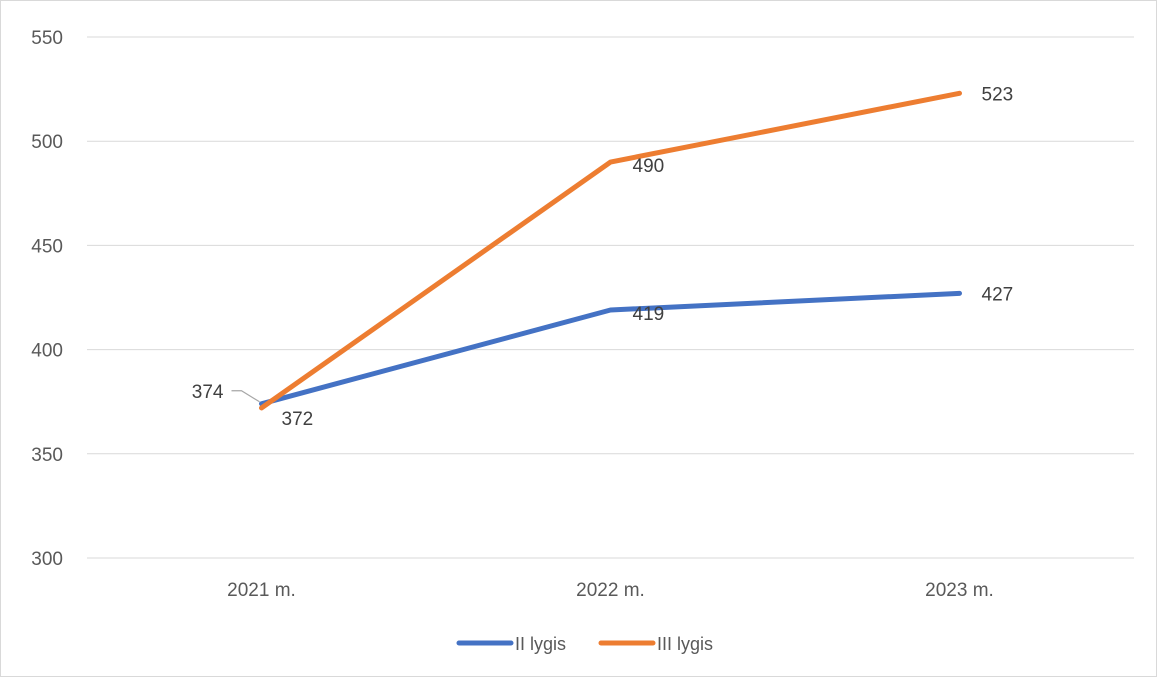 This screenshot has width=1157, height=678. I want to click on y-tick-label: 450, so click(47, 246).